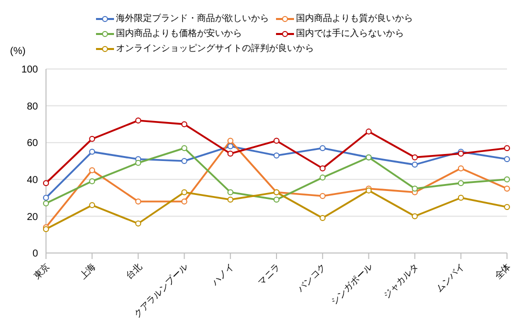 The width and height of the screenshot is (529, 331). Describe the element at coordinates (32, 180) in the screenshot. I see `y-tick-label: 40` at that location.